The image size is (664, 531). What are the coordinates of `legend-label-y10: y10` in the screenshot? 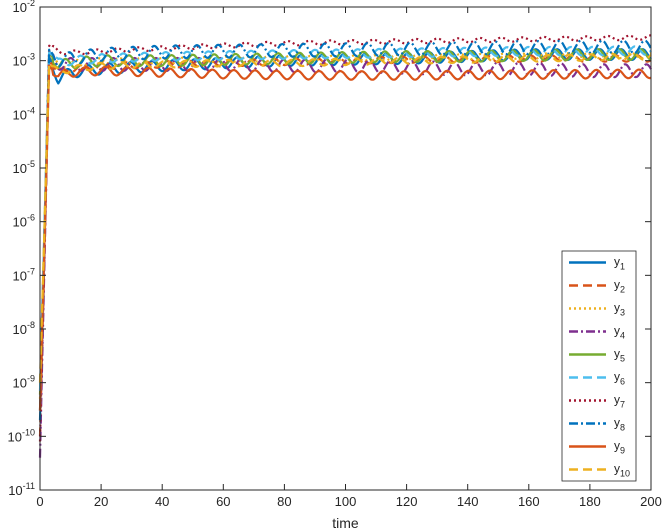 It's located at (622, 470).